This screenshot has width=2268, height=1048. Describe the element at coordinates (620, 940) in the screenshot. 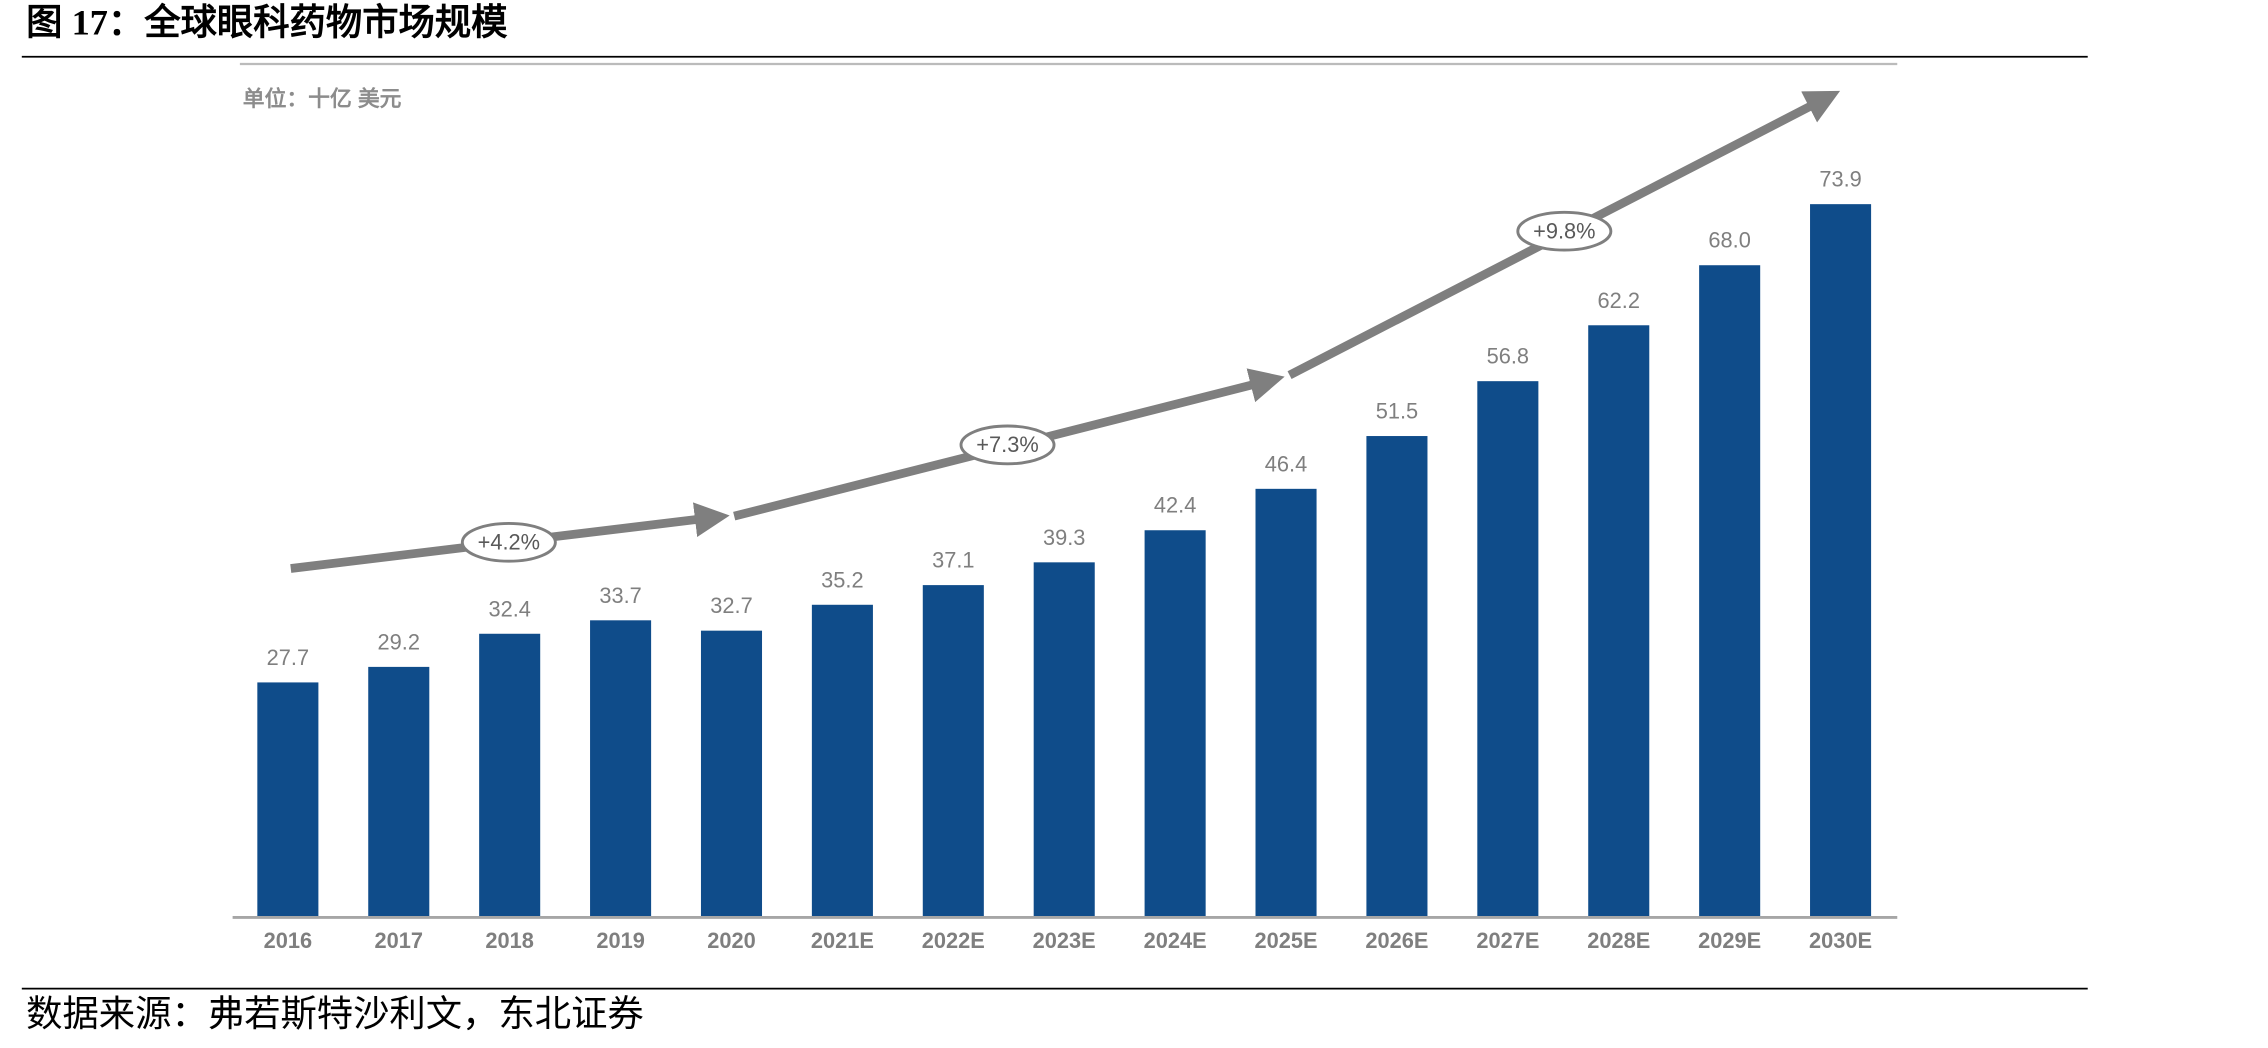

I see `x-tick-label: 2019` at that location.